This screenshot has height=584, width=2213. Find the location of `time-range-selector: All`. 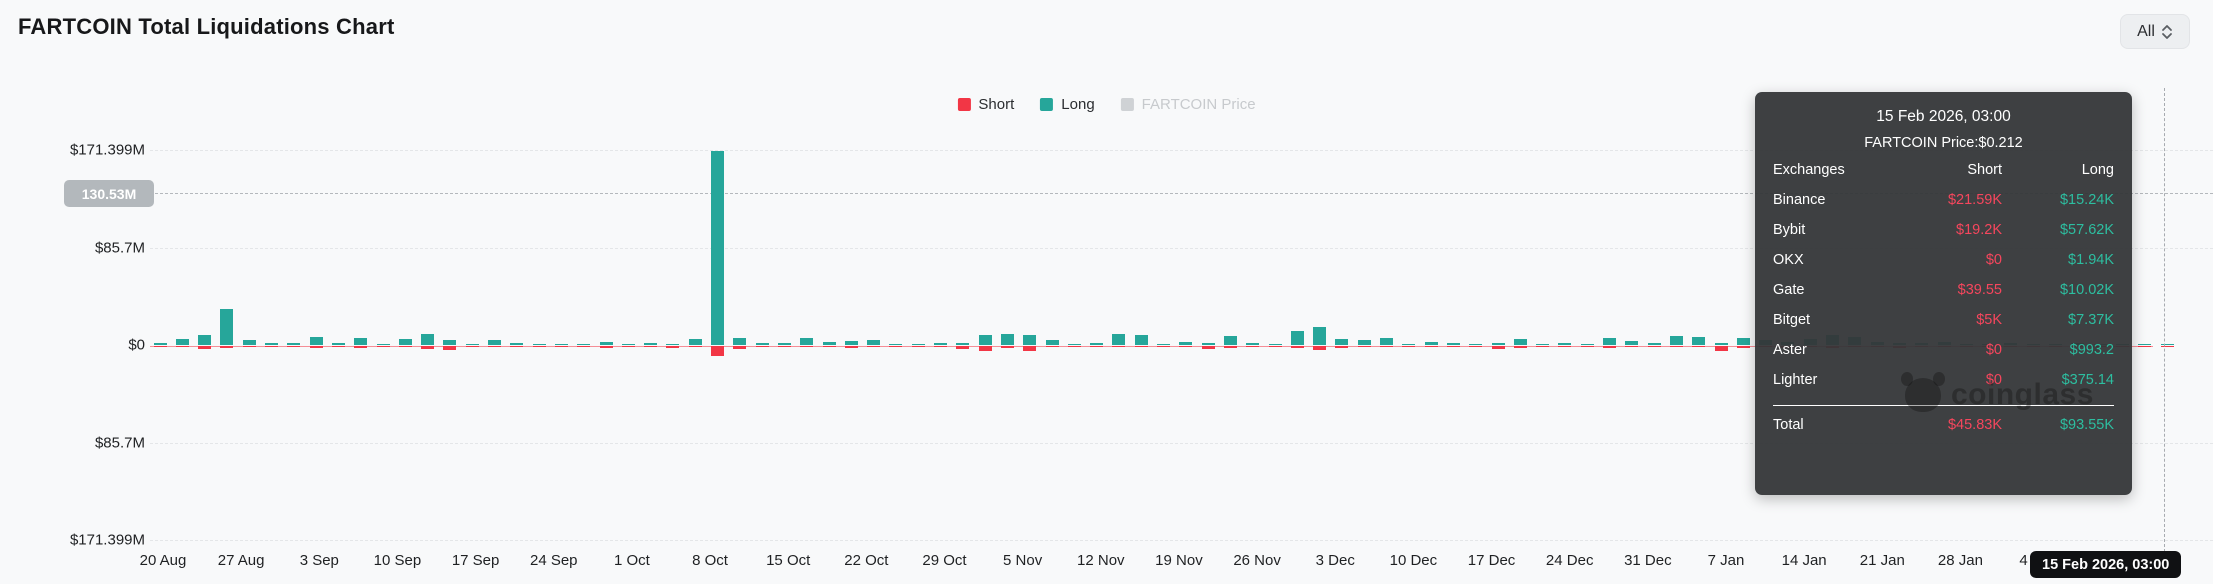

time-range-selector: All is located at coordinates (2155, 31).